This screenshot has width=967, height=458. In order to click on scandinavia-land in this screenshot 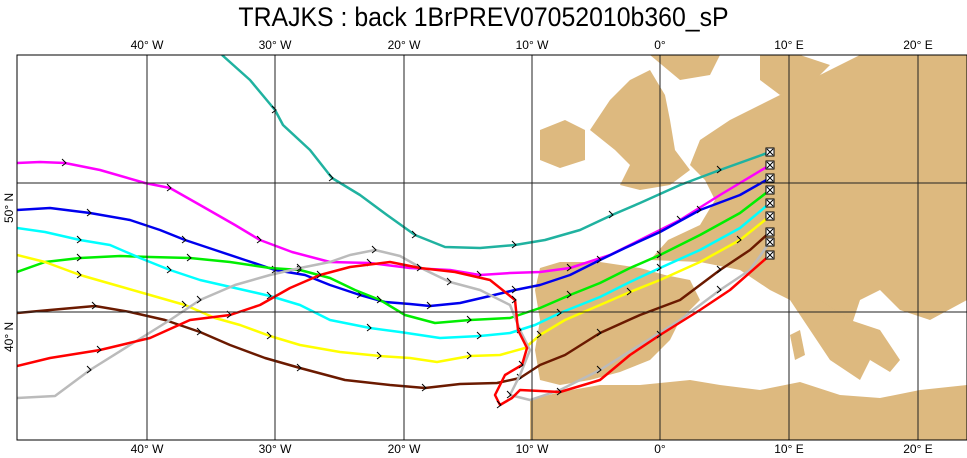, I will do `click(795, 75)`.